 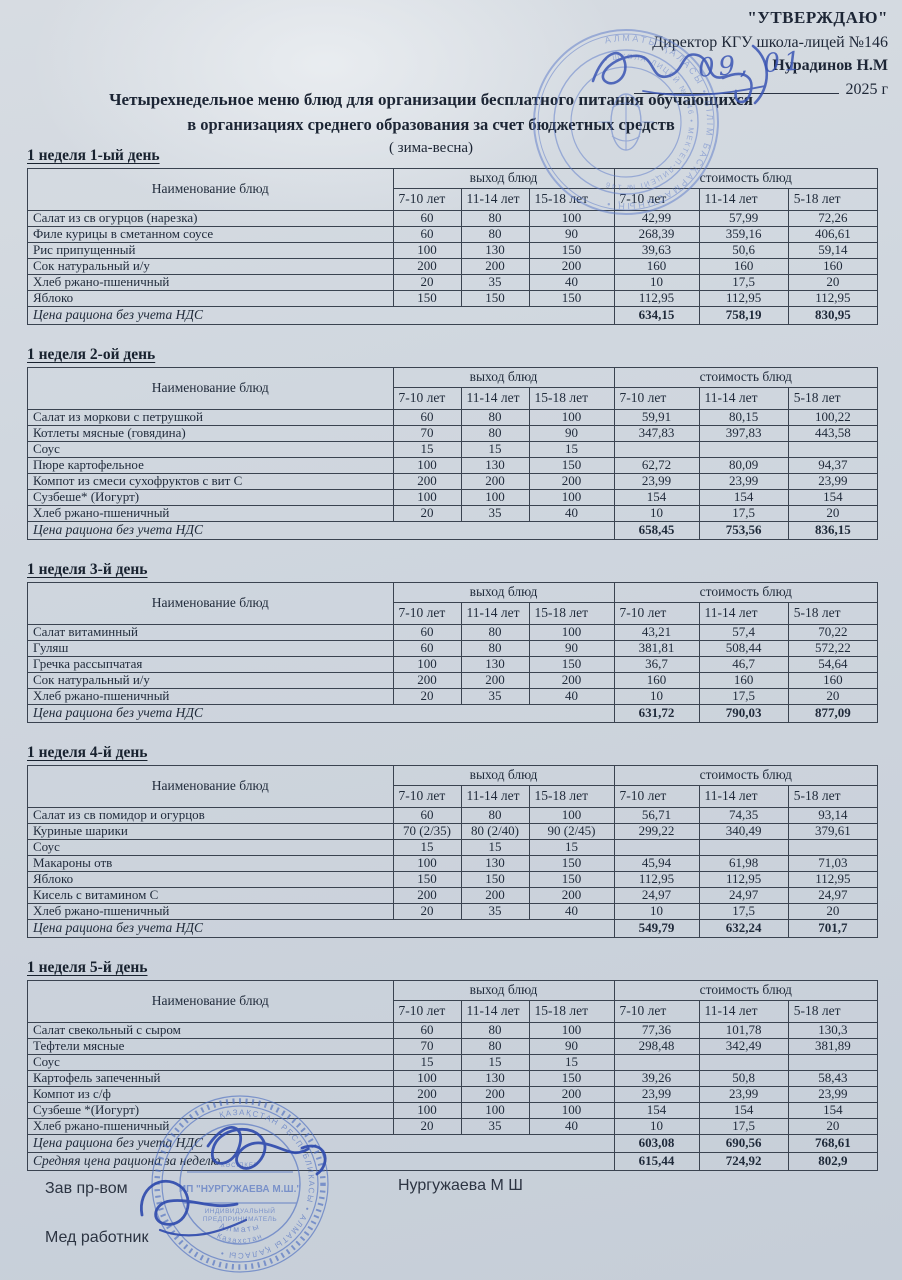 I want to click on dish-name-cell: Салат из св огурцов (нарезка), so click(x=210, y=218).